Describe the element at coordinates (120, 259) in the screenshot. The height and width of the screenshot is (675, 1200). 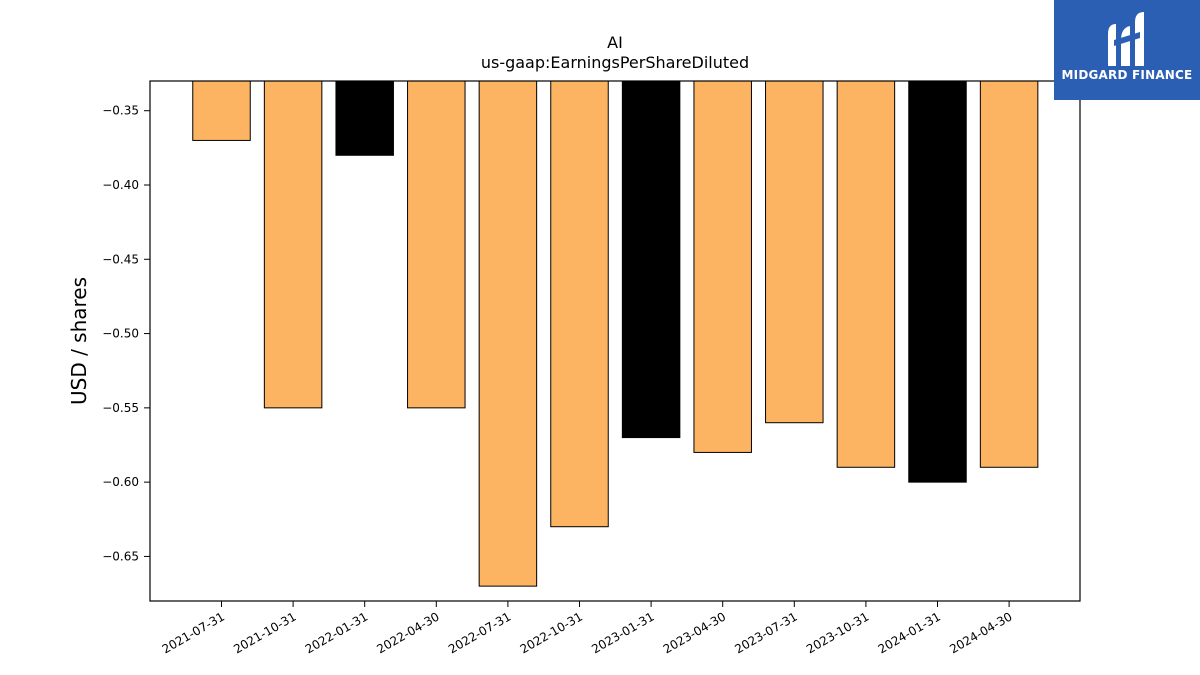
I see `y-tick-label: −0.45` at that location.